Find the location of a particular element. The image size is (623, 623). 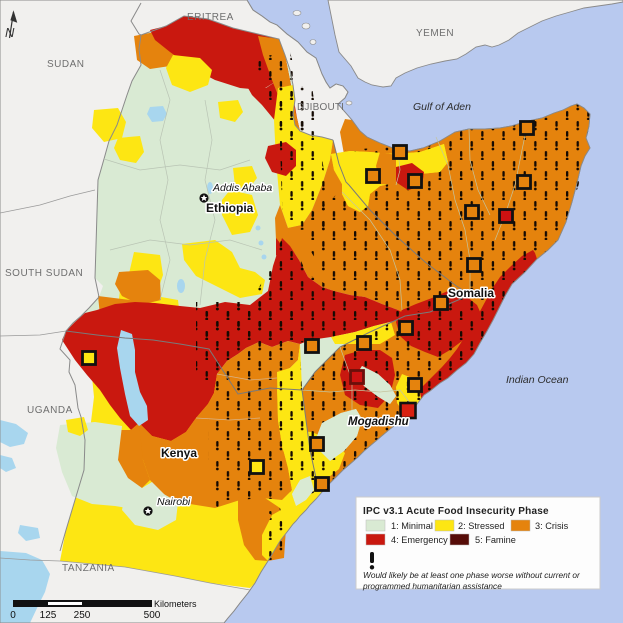

svg-text:IPC v3.1 Acute Food Insecurity: IPC v3.1 Acute Food Insecurity Phase is located at coordinates (456, 511).